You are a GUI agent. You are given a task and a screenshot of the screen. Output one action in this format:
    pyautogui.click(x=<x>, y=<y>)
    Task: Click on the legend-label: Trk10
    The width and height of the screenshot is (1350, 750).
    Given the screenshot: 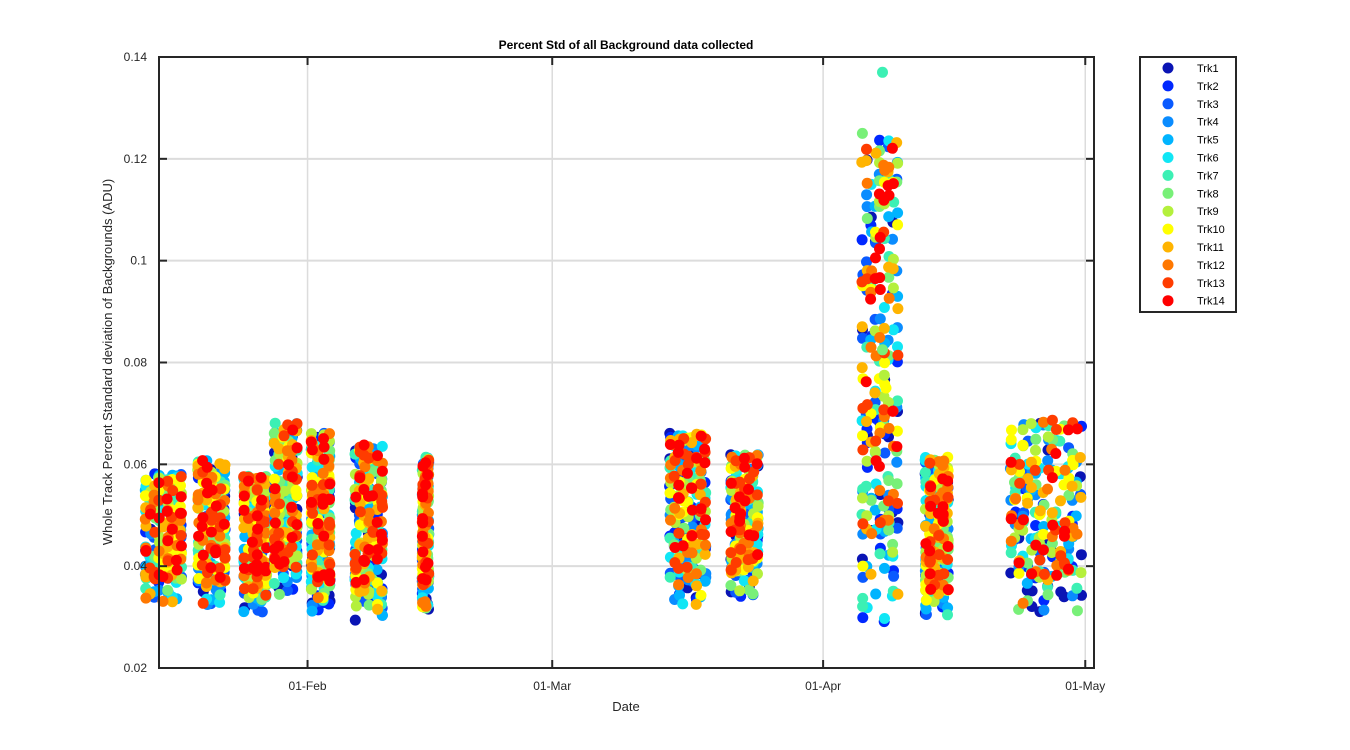 What is the action you would take?
    pyautogui.click(x=1211, y=230)
    